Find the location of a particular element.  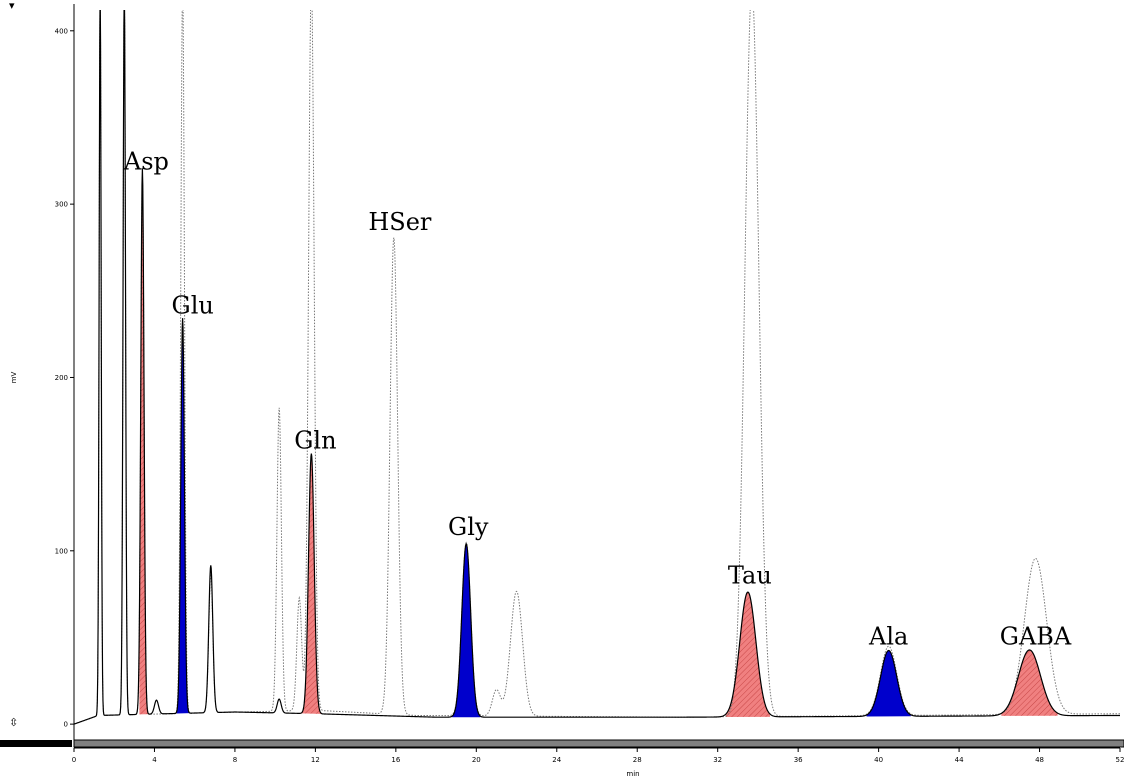

peak-label-glu: Glu is located at coordinates (193, 305).